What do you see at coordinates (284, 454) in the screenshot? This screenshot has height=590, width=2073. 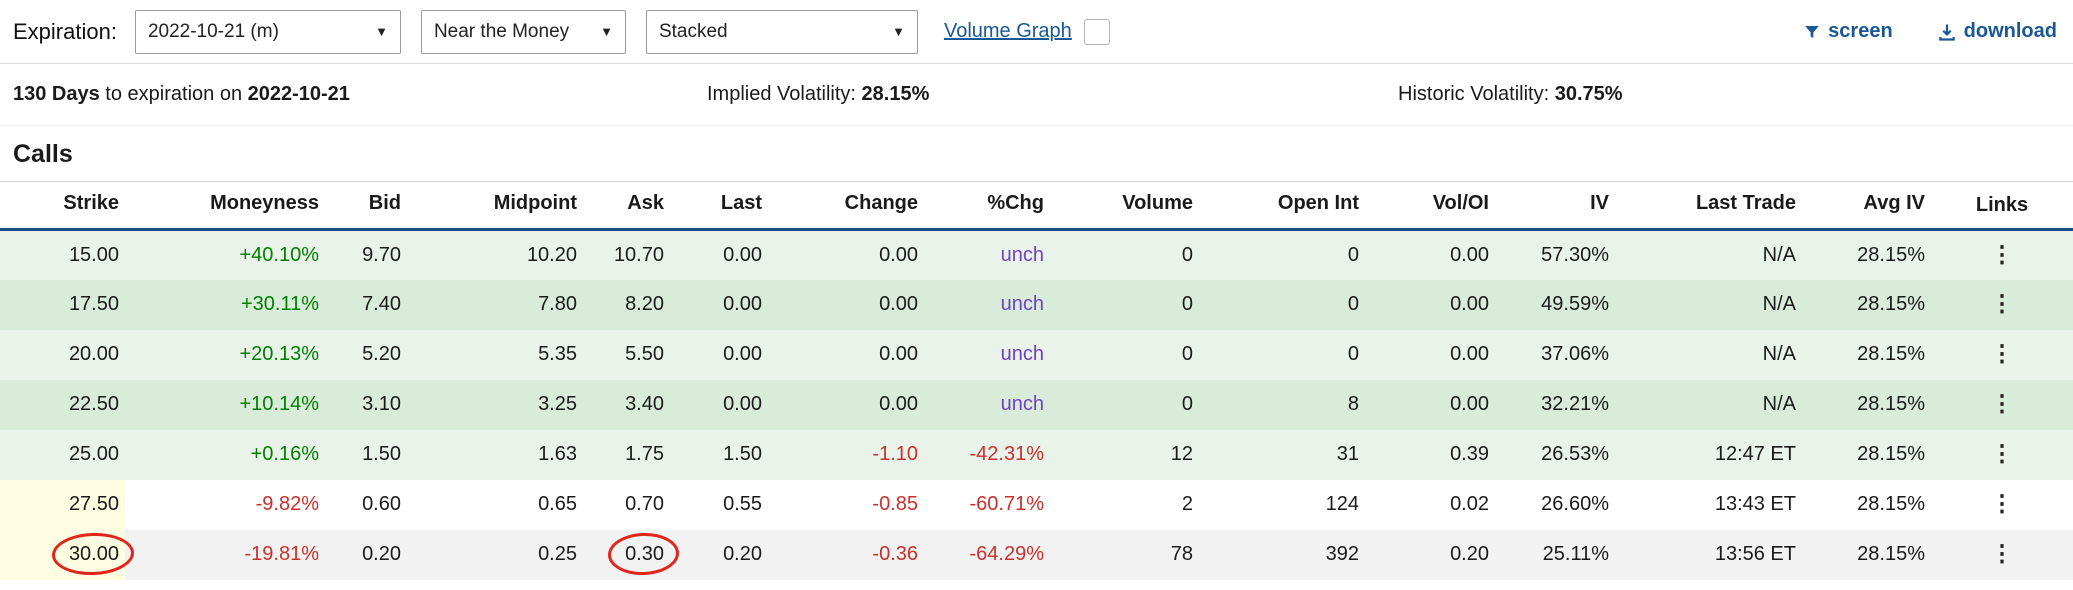 I see `cell-moneyness: +0.16%` at bounding box center [284, 454].